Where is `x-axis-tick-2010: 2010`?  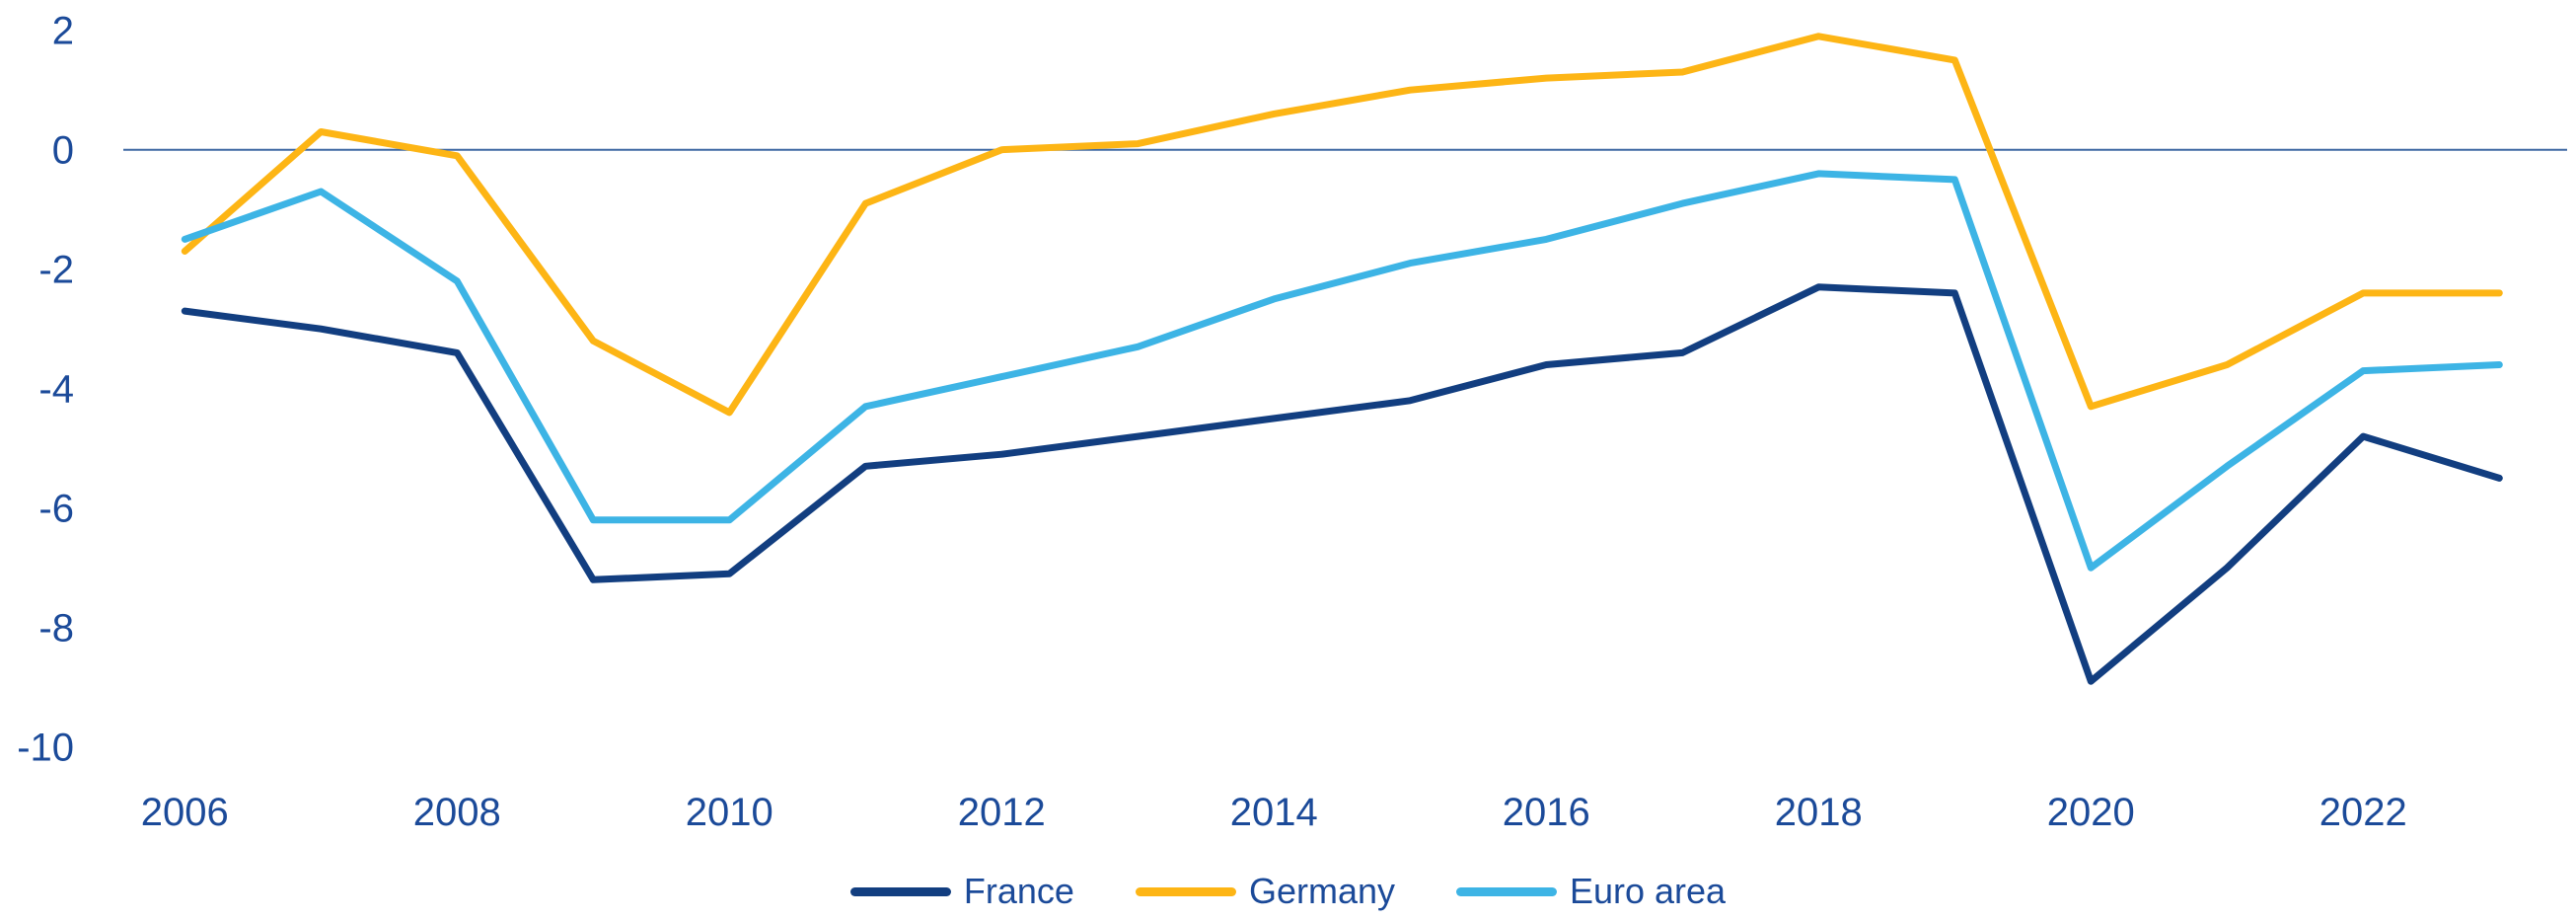 x-axis-tick-2010: 2010 is located at coordinates (729, 812).